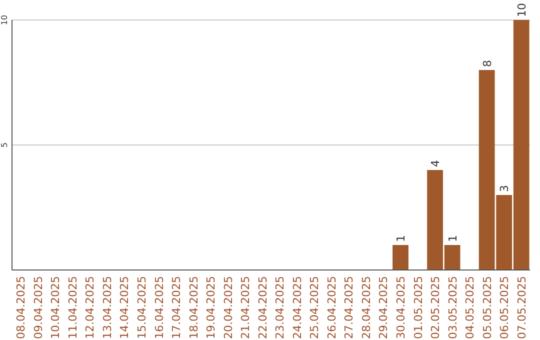 The width and height of the screenshot is (540, 340). I want to click on x-tick-label: 18.04.2025, so click(193, 307).